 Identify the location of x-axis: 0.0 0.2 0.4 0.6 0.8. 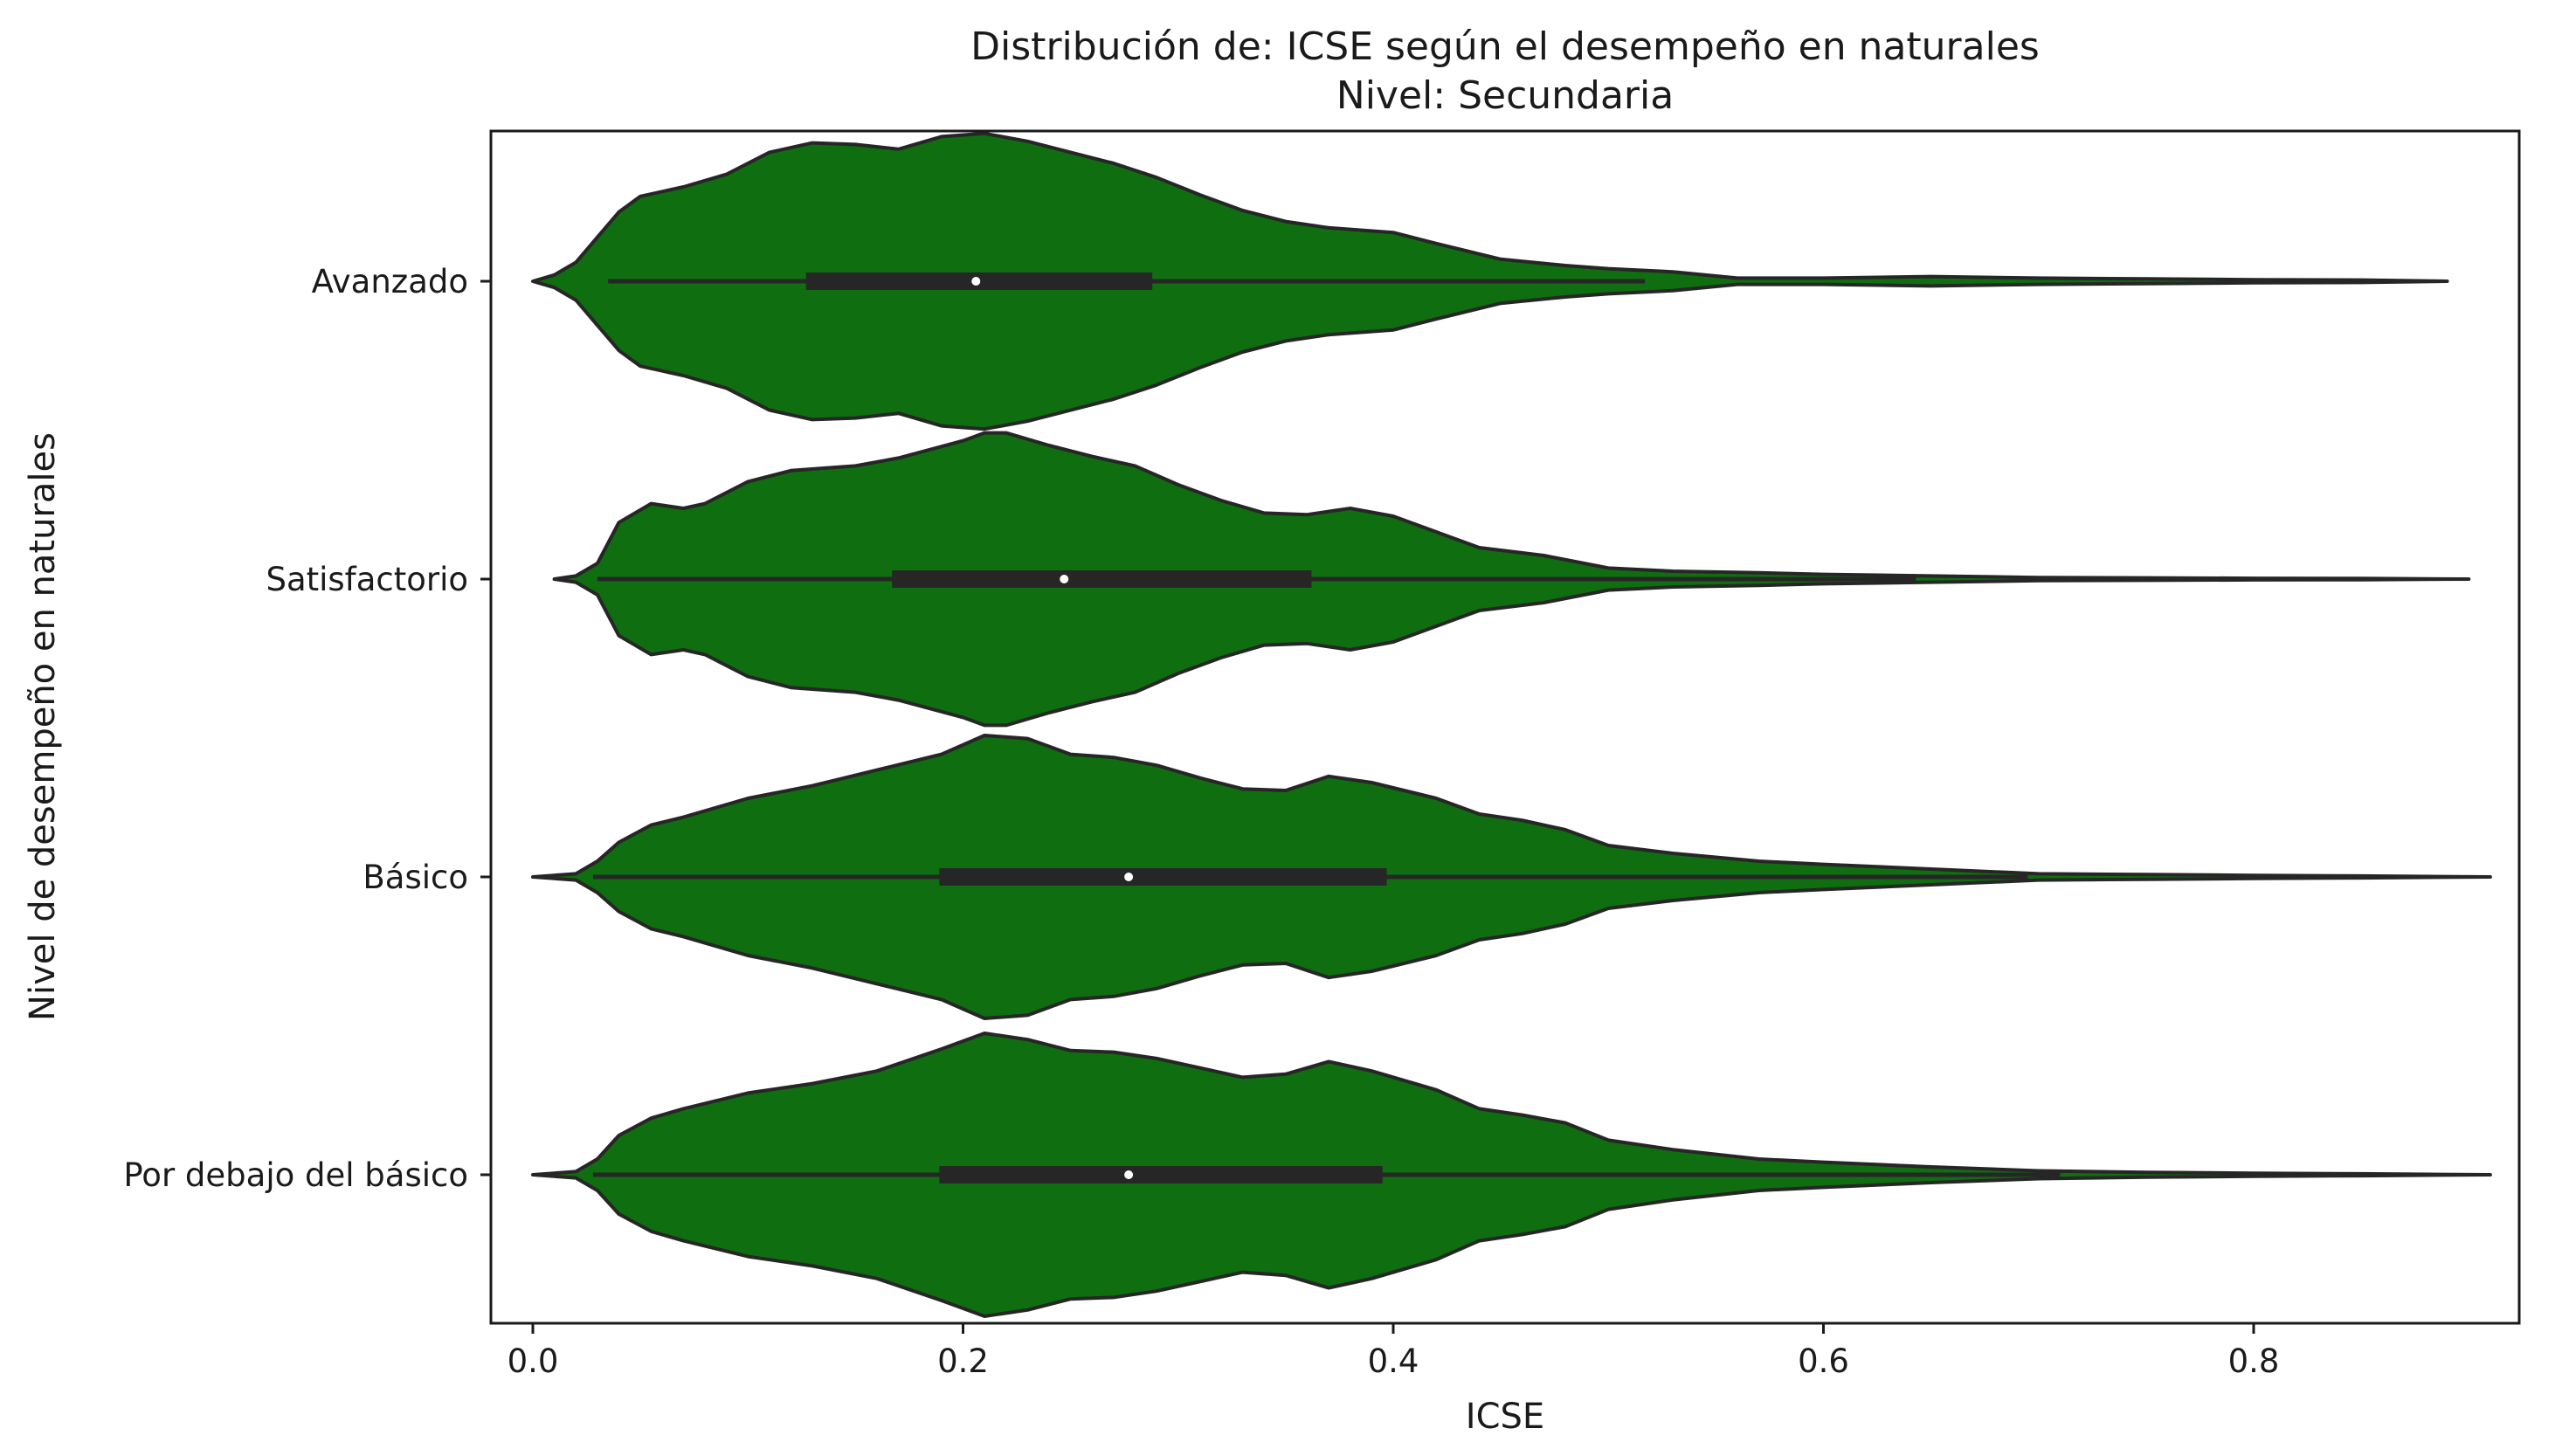
(1394, 1351).